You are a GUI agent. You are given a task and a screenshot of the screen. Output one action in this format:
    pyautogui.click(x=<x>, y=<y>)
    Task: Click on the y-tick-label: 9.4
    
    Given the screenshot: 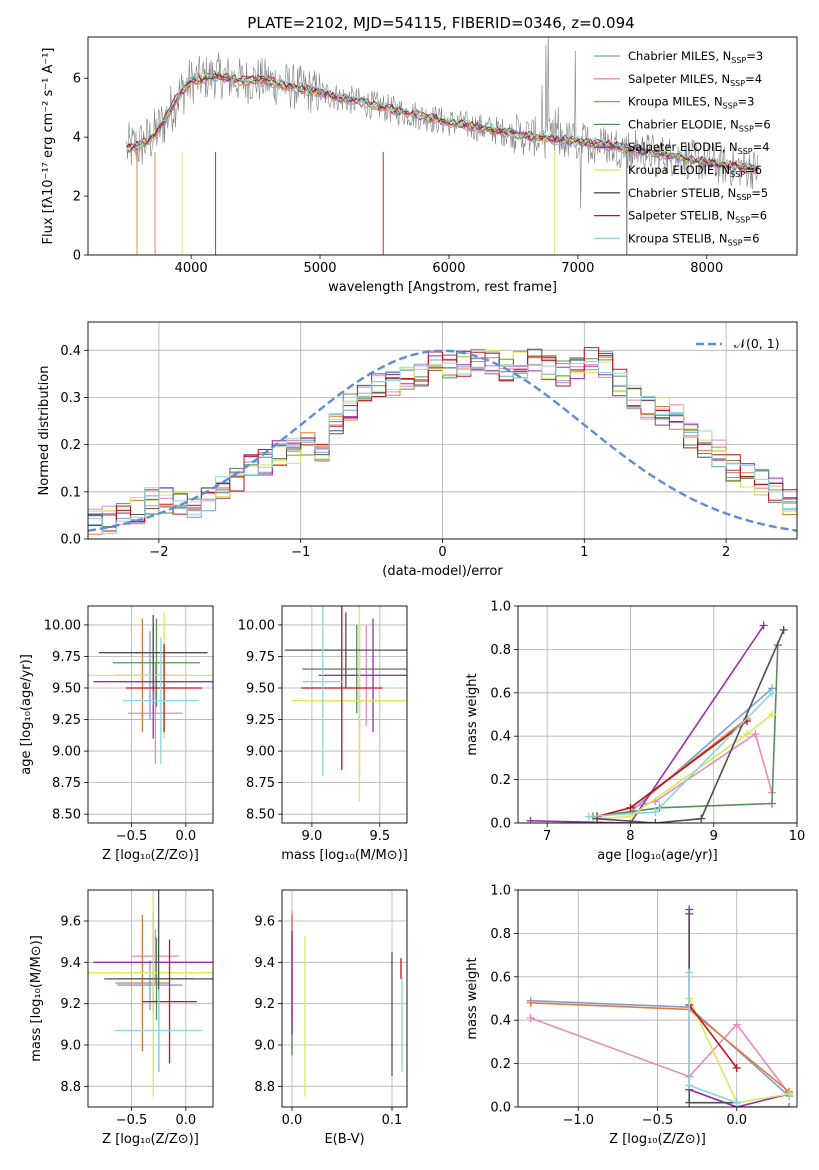 What is the action you would take?
    pyautogui.click(x=70, y=963)
    